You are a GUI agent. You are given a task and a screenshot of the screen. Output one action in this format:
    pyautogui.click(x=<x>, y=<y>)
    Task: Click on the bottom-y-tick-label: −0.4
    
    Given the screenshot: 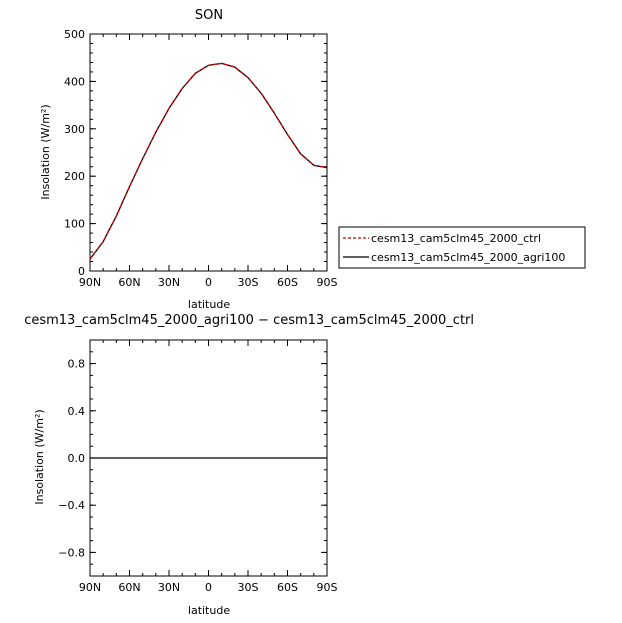 What is the action you would take?
    pyautogui.click(x=71, y=505)
    